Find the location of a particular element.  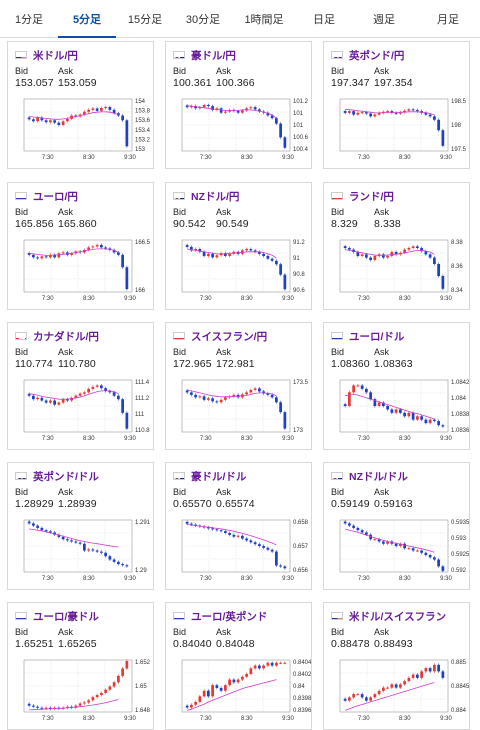

pair-name: 豪ドル/円 is located at coordinates (213, 55).